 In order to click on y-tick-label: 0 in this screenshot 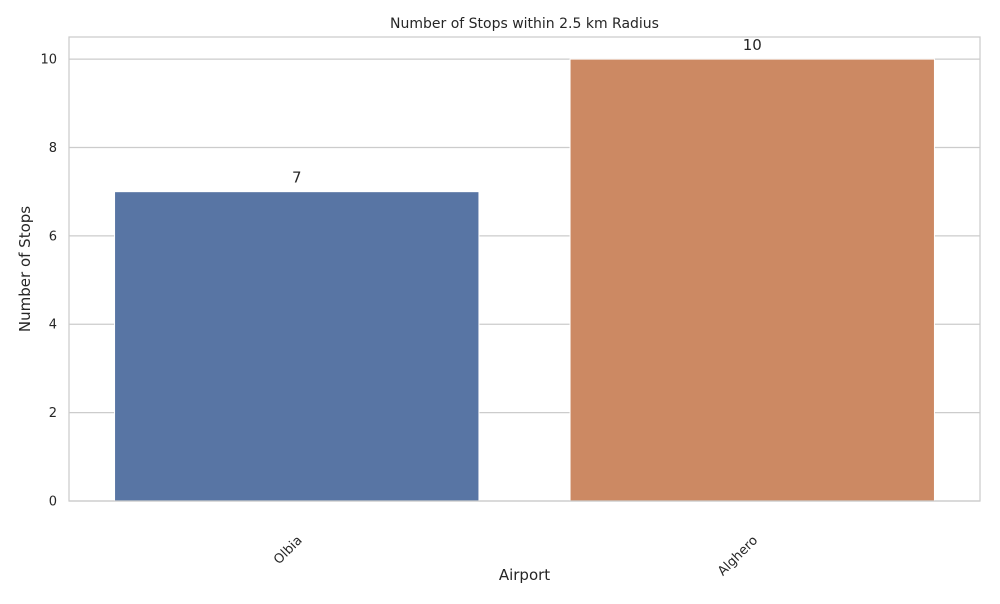, I will do `click(53, 502)`.